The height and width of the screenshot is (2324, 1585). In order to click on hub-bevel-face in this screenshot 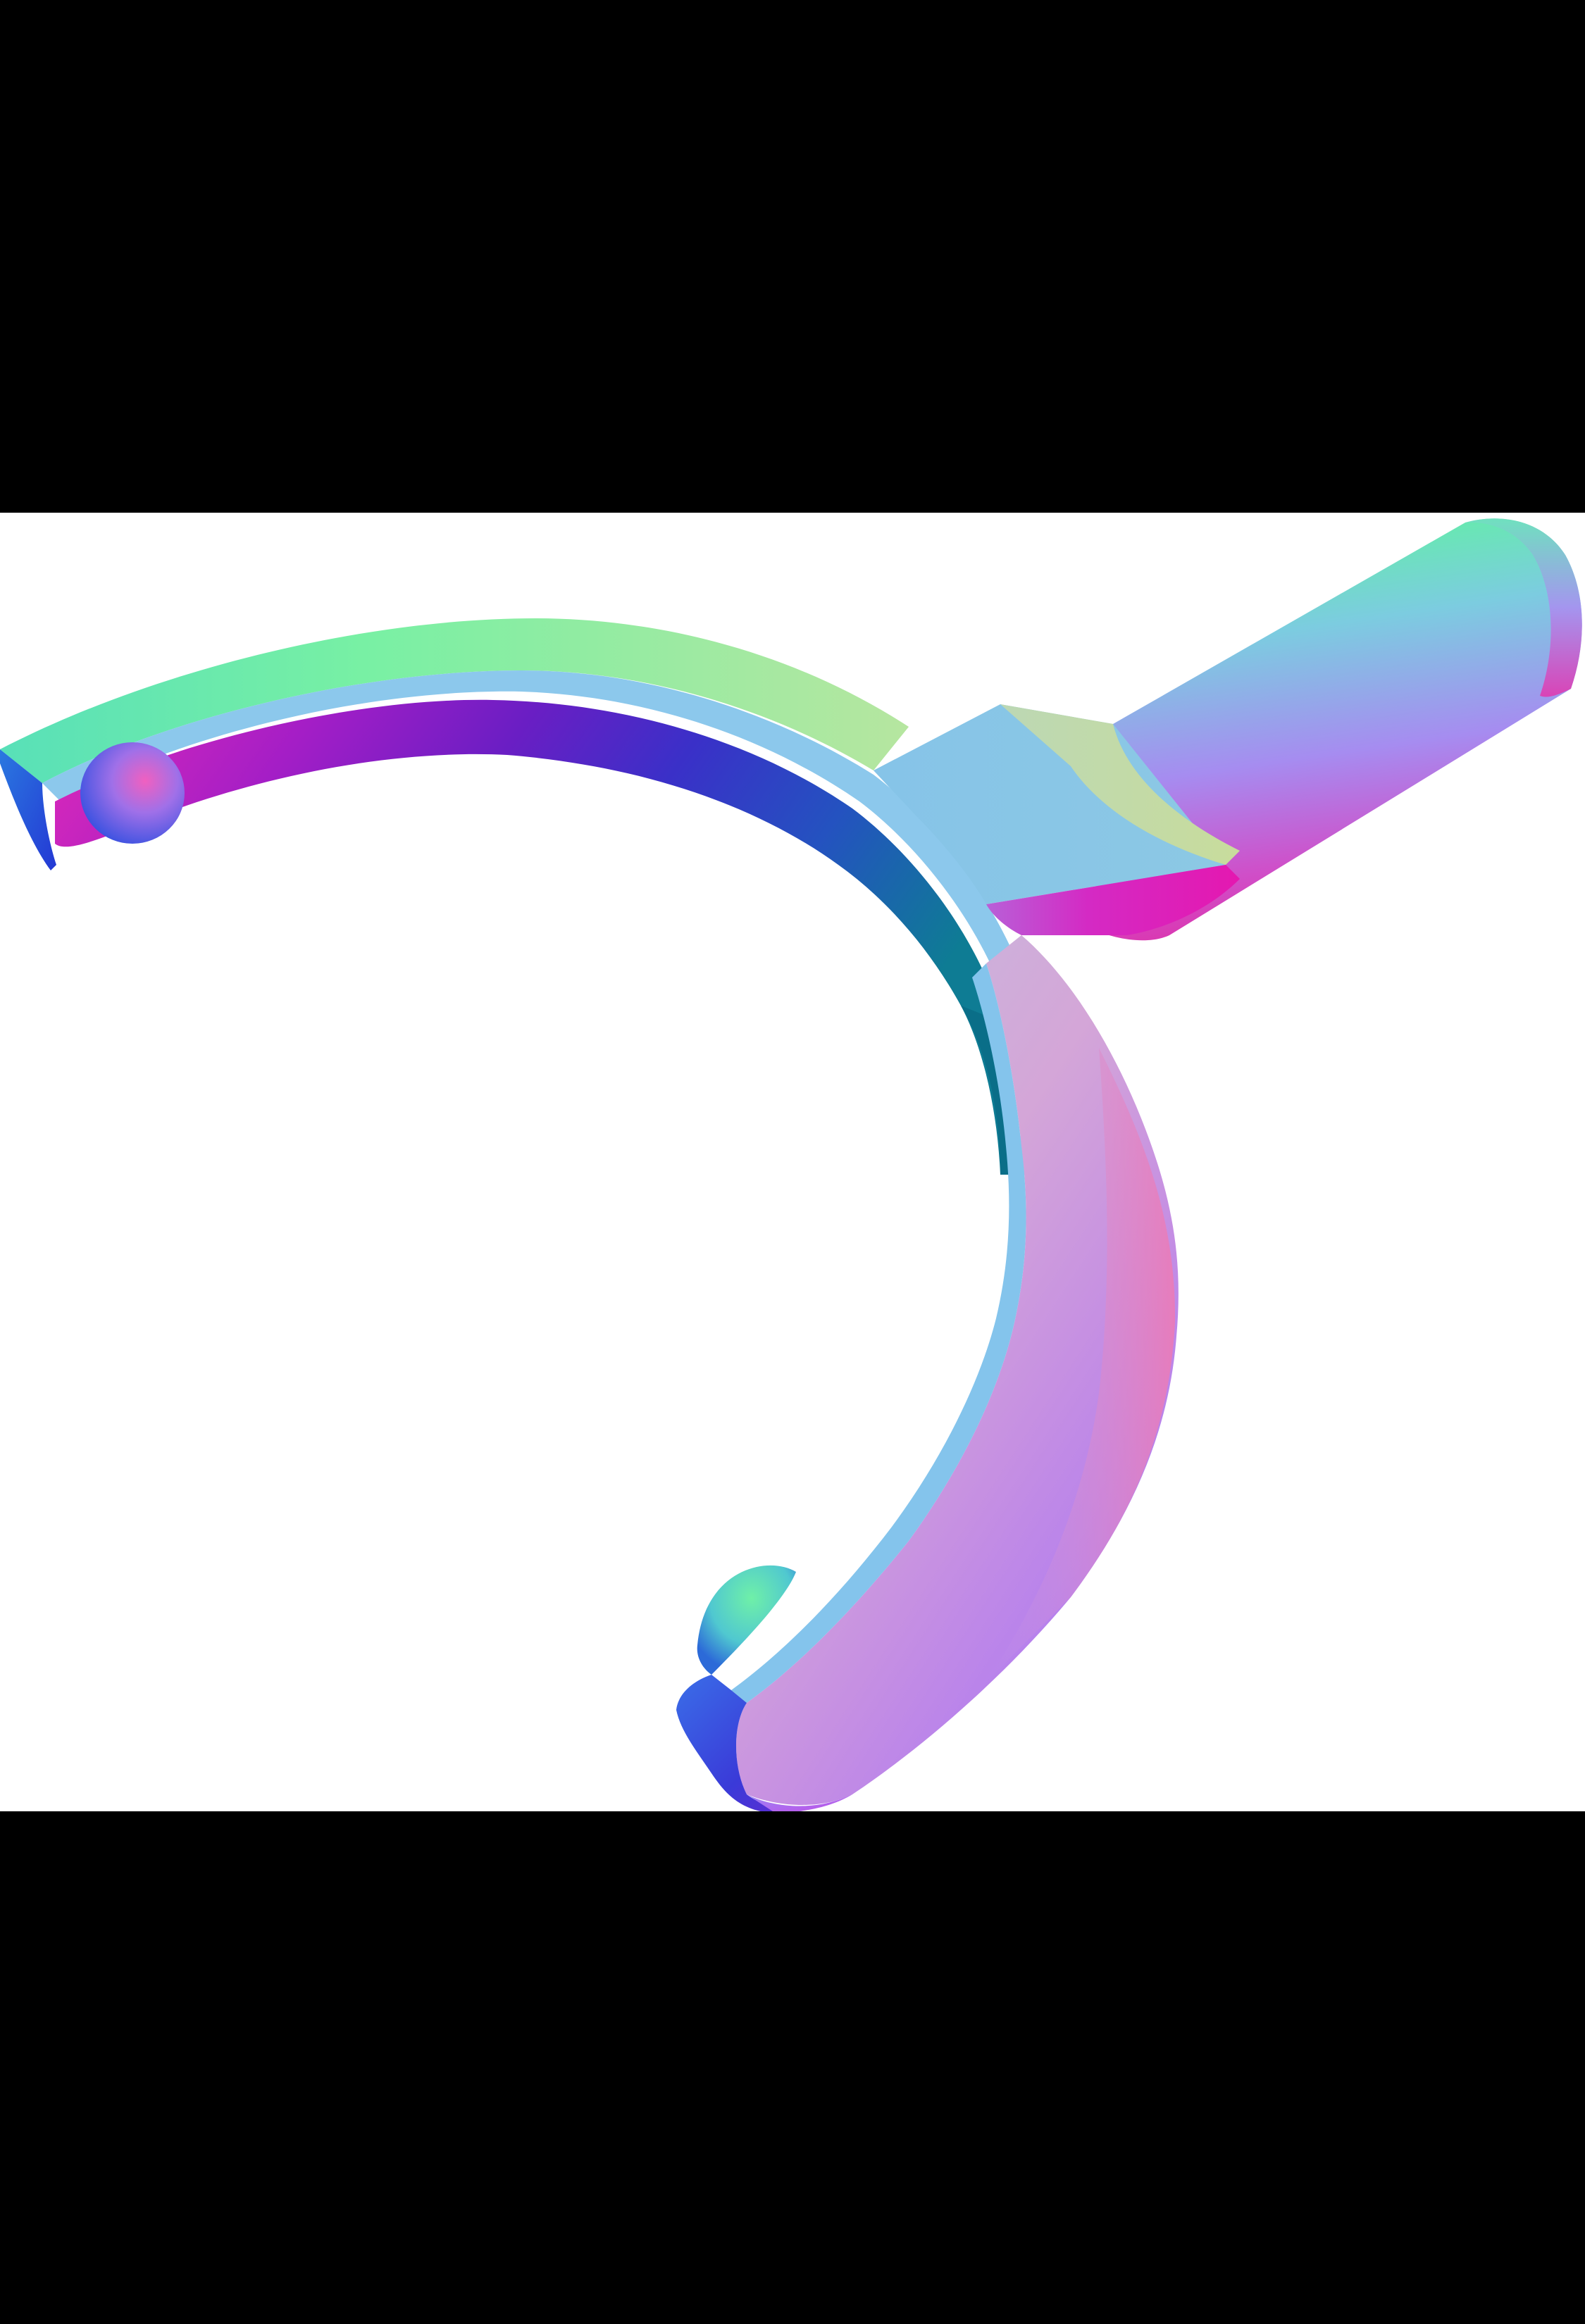, I will do `click(1120, 784)`.